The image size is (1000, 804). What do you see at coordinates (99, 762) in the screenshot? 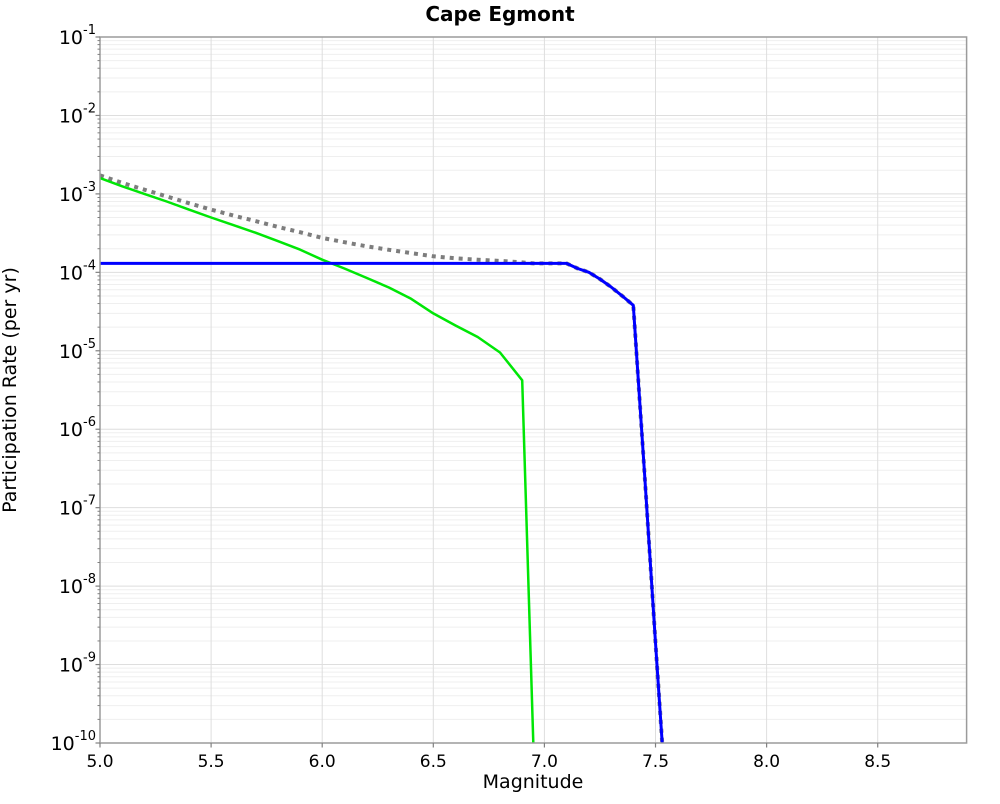
I see `x-tick-label: 5.0` at bounding box center [99, 762].